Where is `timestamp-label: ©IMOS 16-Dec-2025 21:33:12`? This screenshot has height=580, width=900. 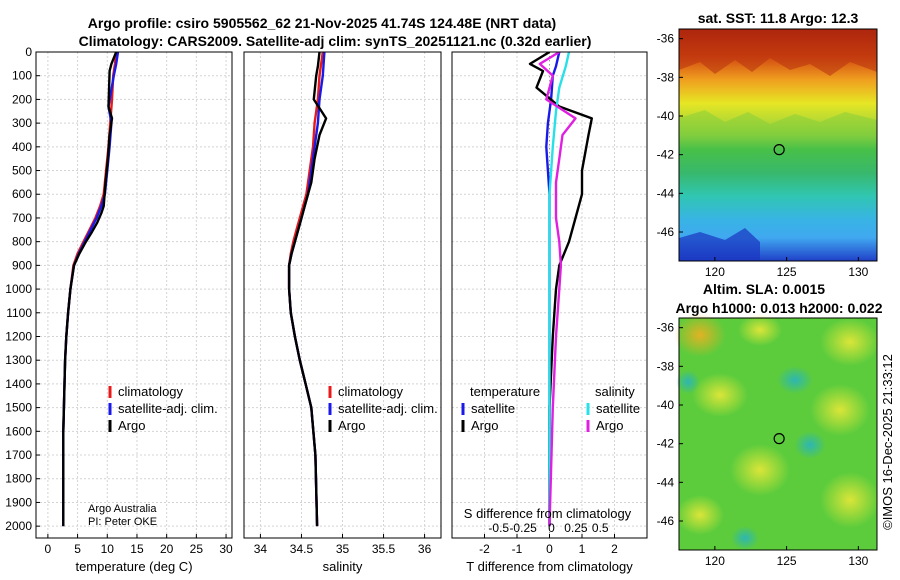
timestamp-label: ©IMOS 16-Dec-2025 21:33:12 is located at coordinates (887, 442).